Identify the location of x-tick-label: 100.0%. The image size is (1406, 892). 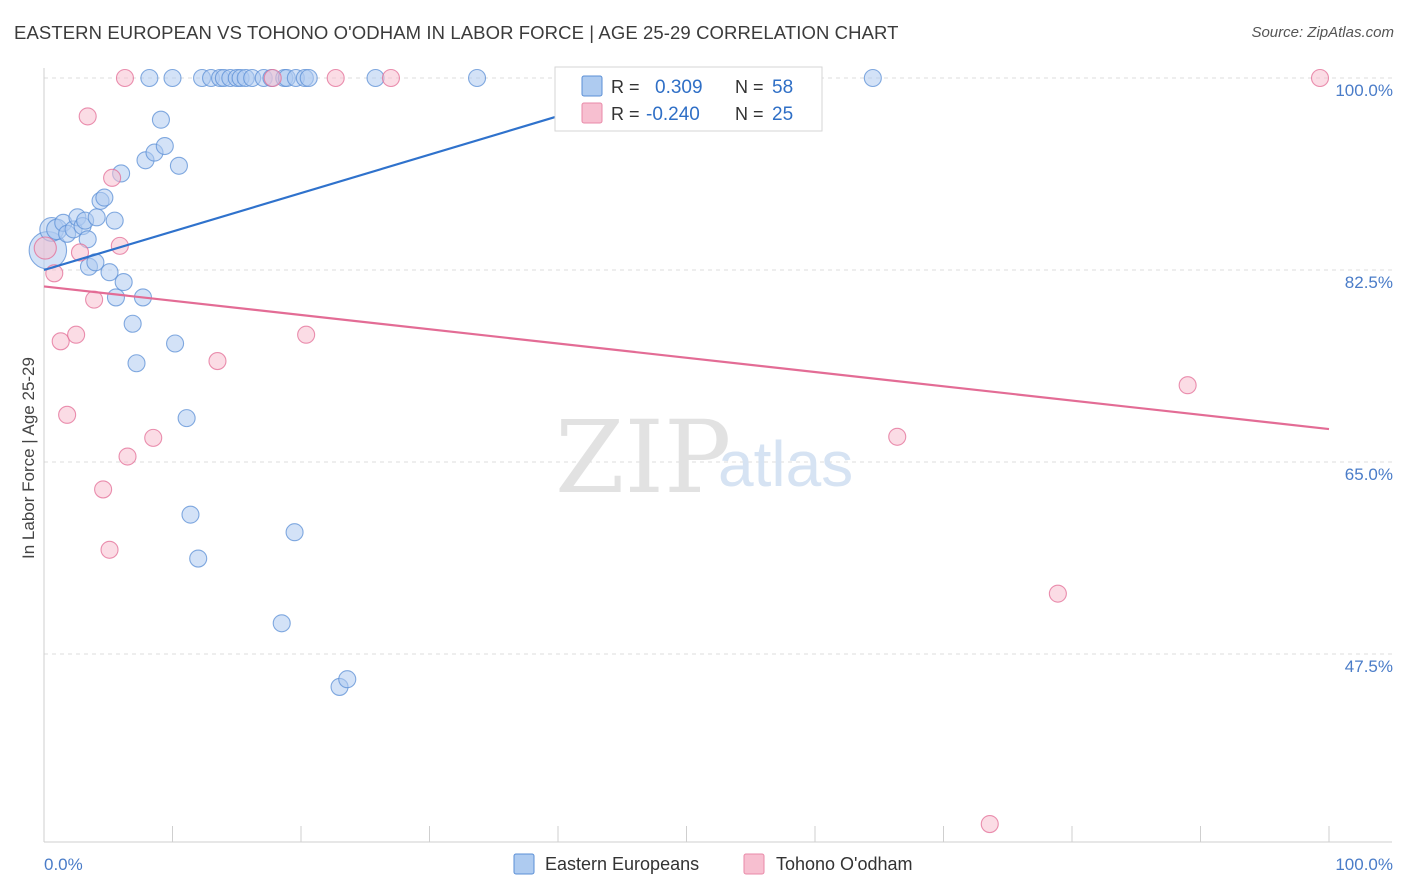
(1364, 864).